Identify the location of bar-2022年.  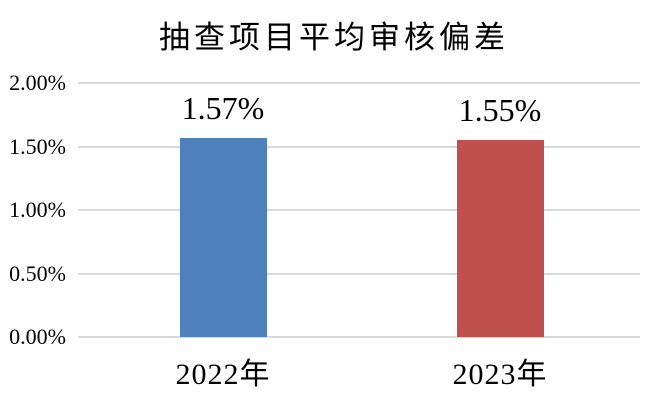
(223, 237).